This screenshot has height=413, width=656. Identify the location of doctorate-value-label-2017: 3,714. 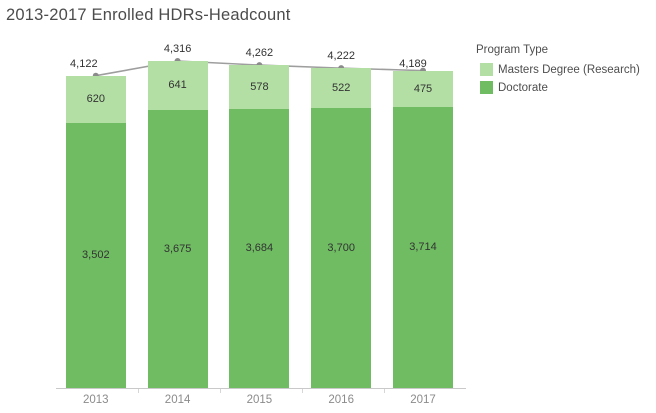
(423, 247).